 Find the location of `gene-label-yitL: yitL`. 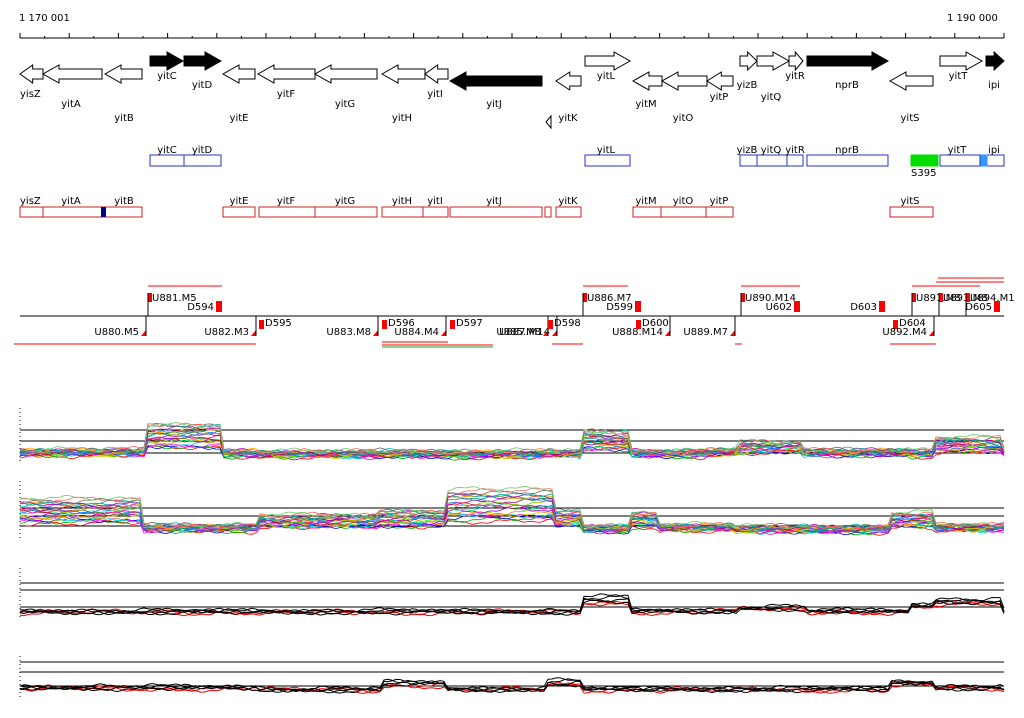

gene-label-yitL: yitL is located at coordinates (606, 76).